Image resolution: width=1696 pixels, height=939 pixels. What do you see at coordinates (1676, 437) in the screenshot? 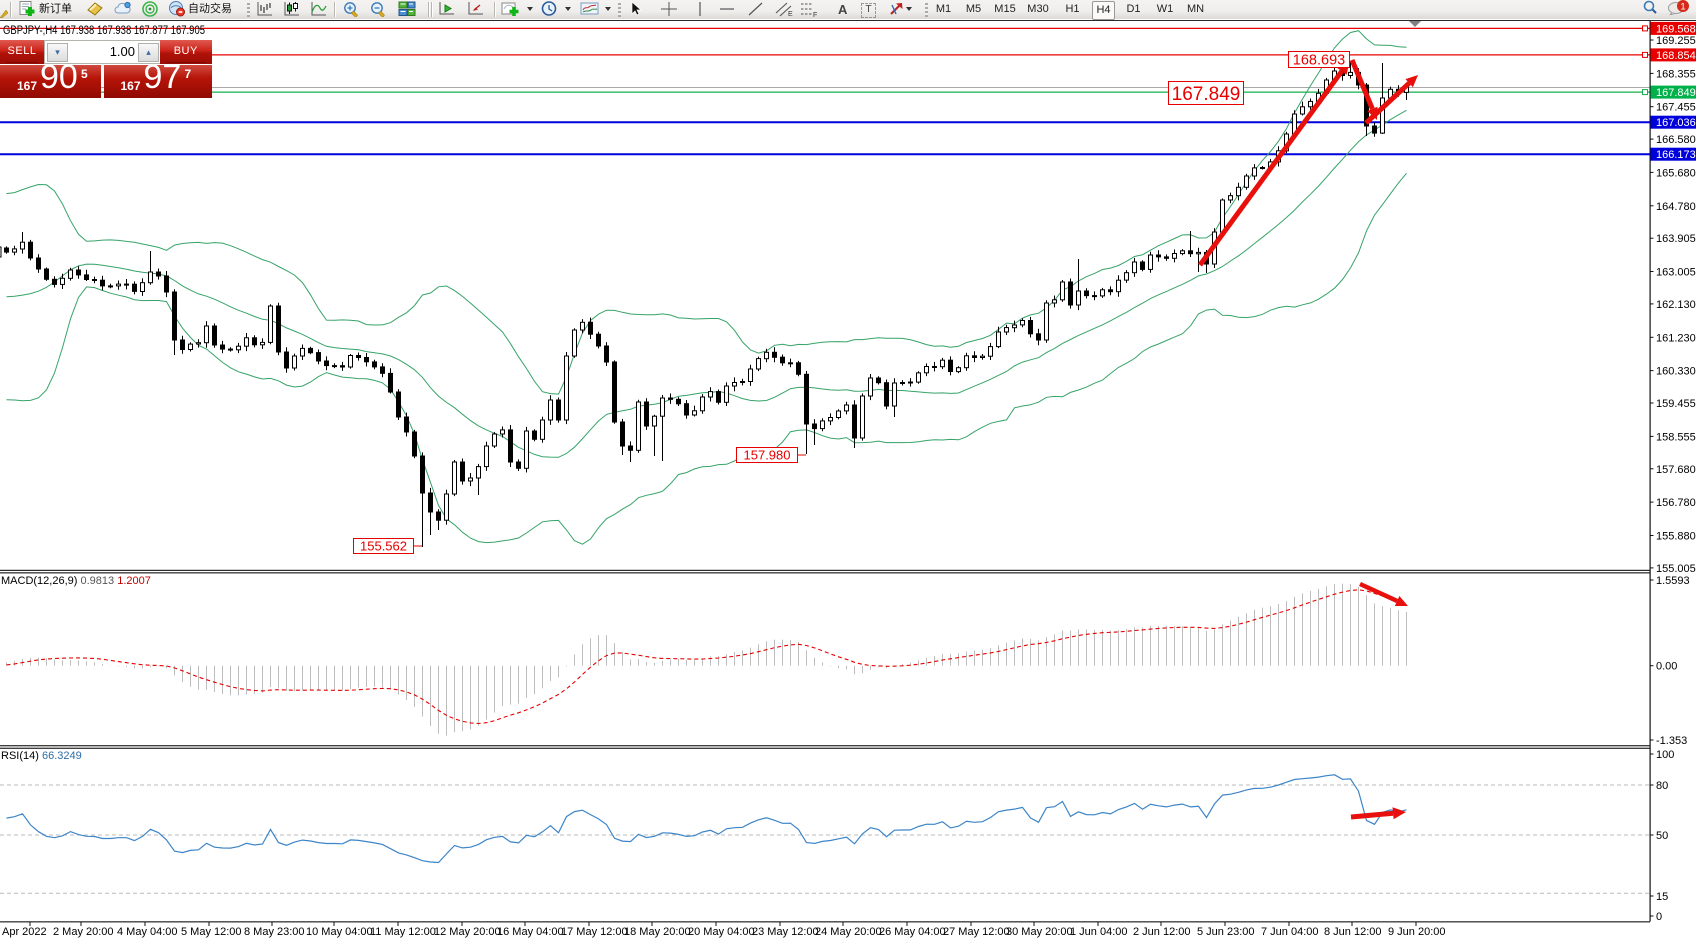
I see `svg-text: 158.555` at bounding box center [1676, 437].